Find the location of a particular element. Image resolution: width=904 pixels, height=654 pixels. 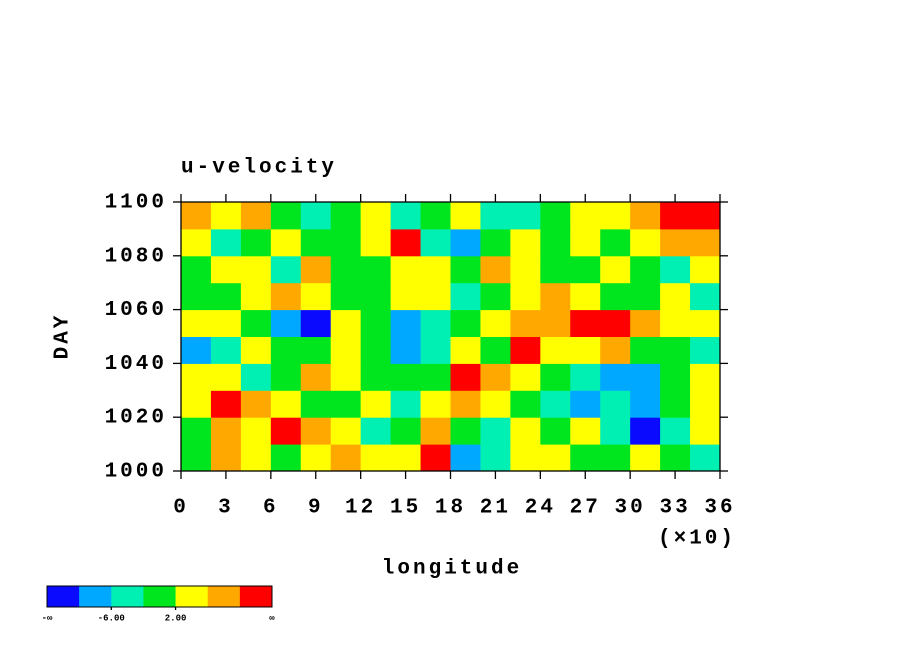

x-tick-label: 36 is located at coordinates (719, 508).